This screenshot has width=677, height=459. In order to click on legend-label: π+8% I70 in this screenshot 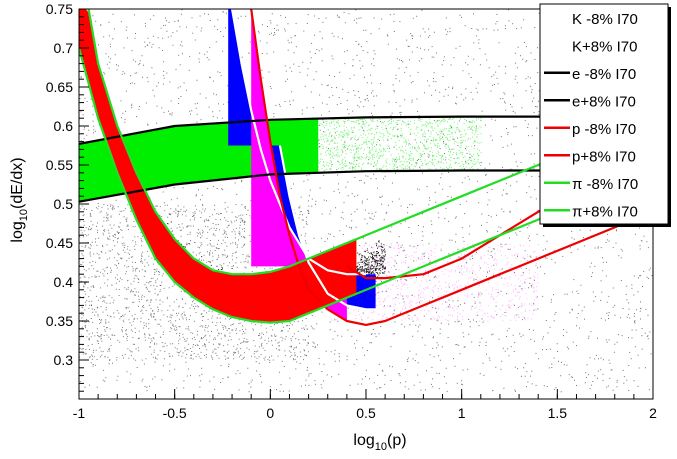, I will do `click(605, 211)`.